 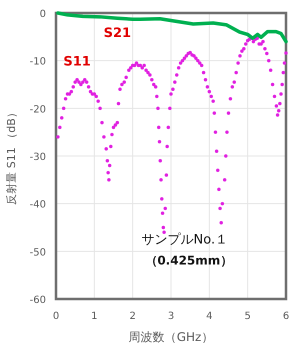 What do you see at coordinates (188, 261) in the screenshot?
I see `annotation: （0.425mm）` at bounding box center [188, 261].